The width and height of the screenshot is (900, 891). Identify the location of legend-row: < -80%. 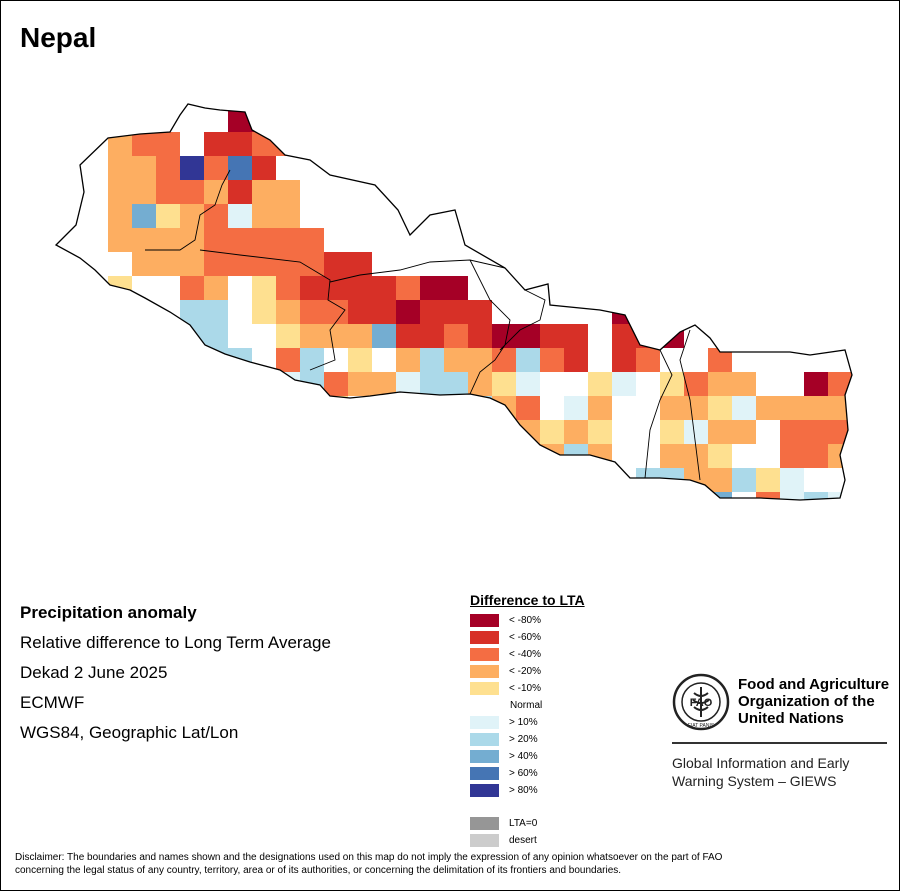
(560, 620).